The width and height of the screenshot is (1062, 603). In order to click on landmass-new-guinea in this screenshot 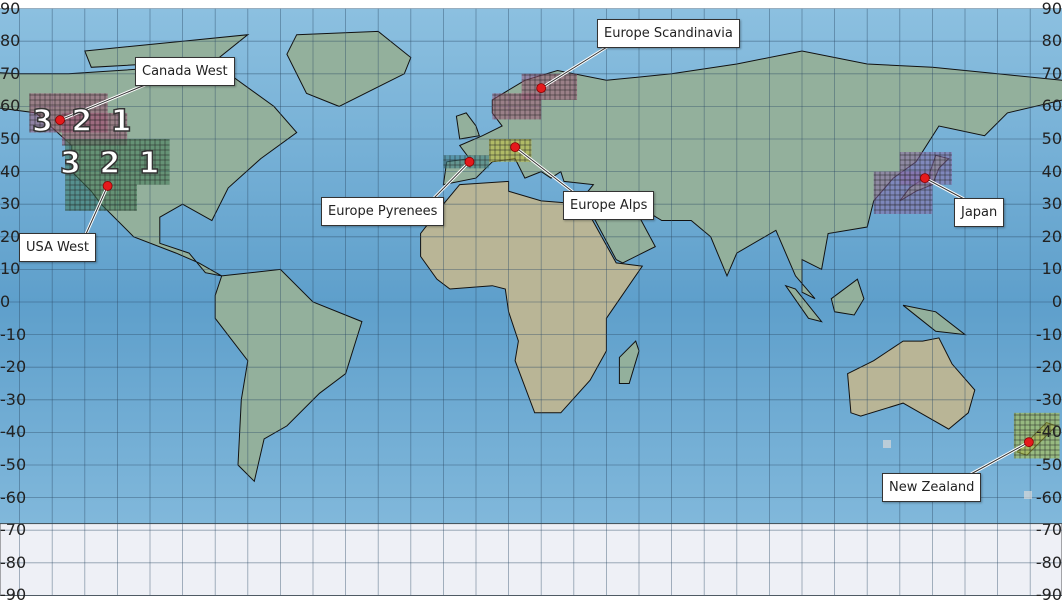, I will do `click(934, 320)`.